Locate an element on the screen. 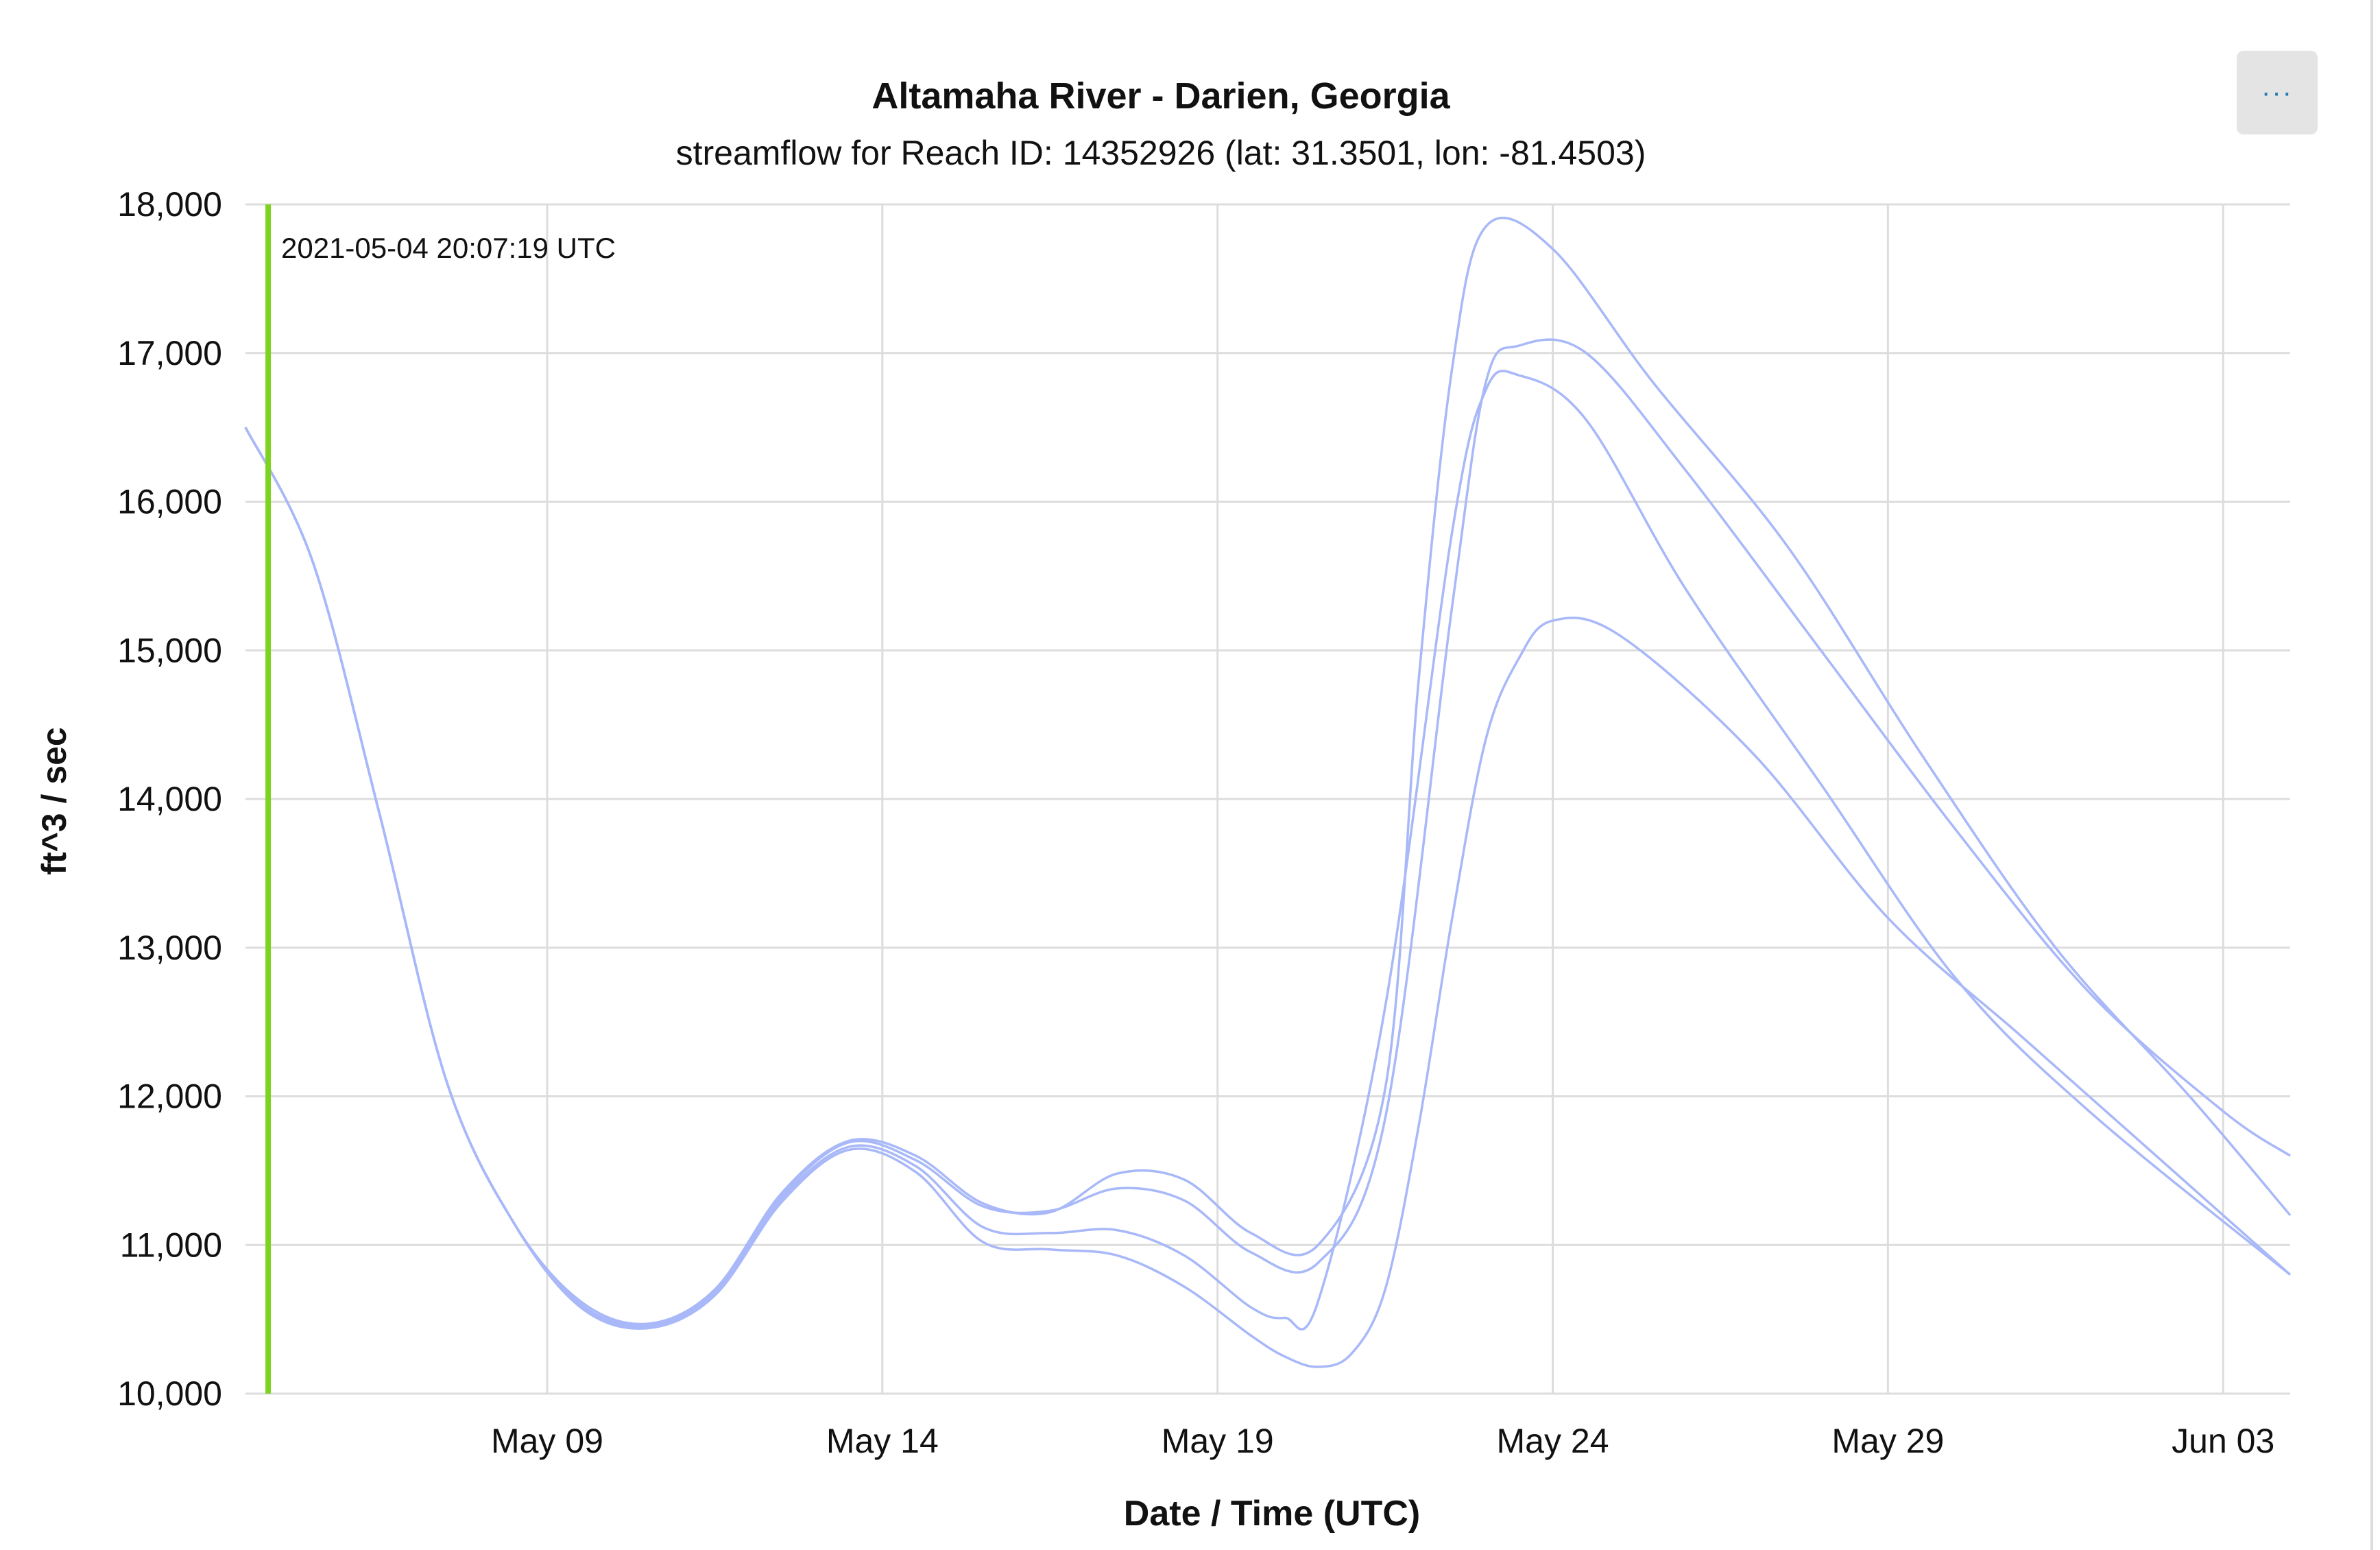 This screenshot has width=2380, height=1550. x-tick-label: May 14 is located at coordinates (882, 1441).